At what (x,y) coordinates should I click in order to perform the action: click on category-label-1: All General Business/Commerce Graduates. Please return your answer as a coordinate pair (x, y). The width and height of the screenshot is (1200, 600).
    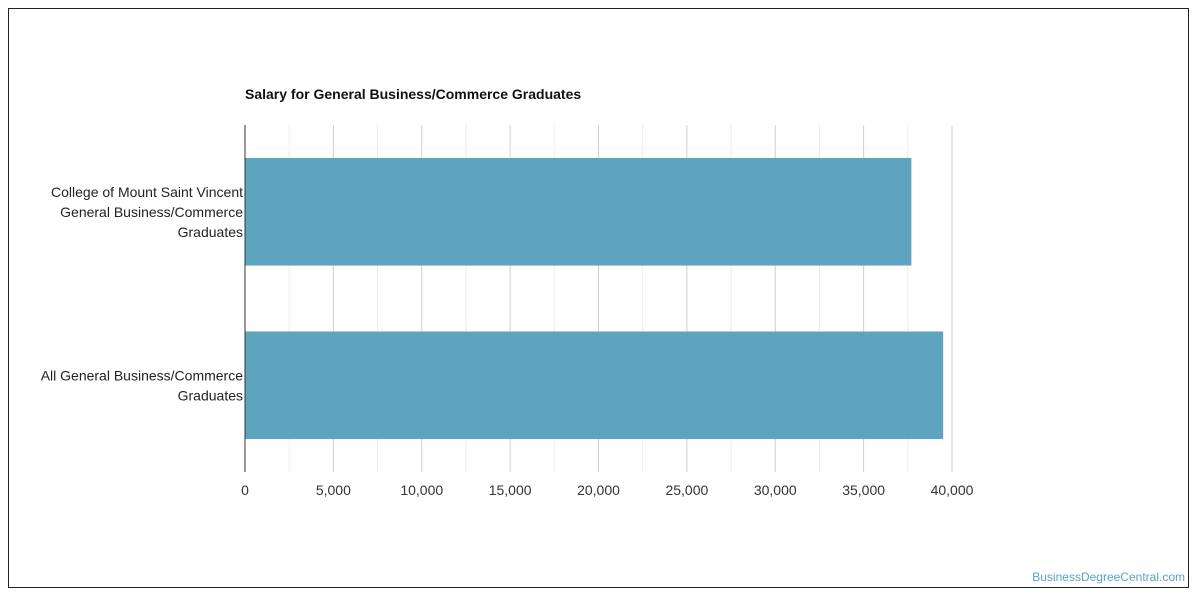
    Looking at the image, I should click on (142, 385).